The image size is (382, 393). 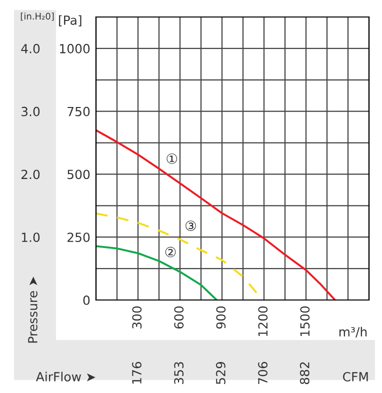 What do you see at coordinates (221, 317) in the screenshot?
I see `x-tick-label: 900` at bounding box center [221, 317].